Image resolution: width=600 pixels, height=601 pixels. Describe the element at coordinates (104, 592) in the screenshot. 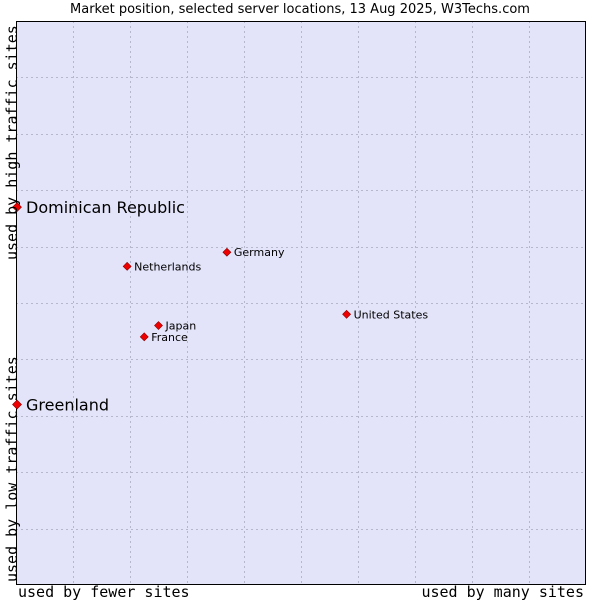

I see `x-axis-label-left: used by fewer sites` at that location.